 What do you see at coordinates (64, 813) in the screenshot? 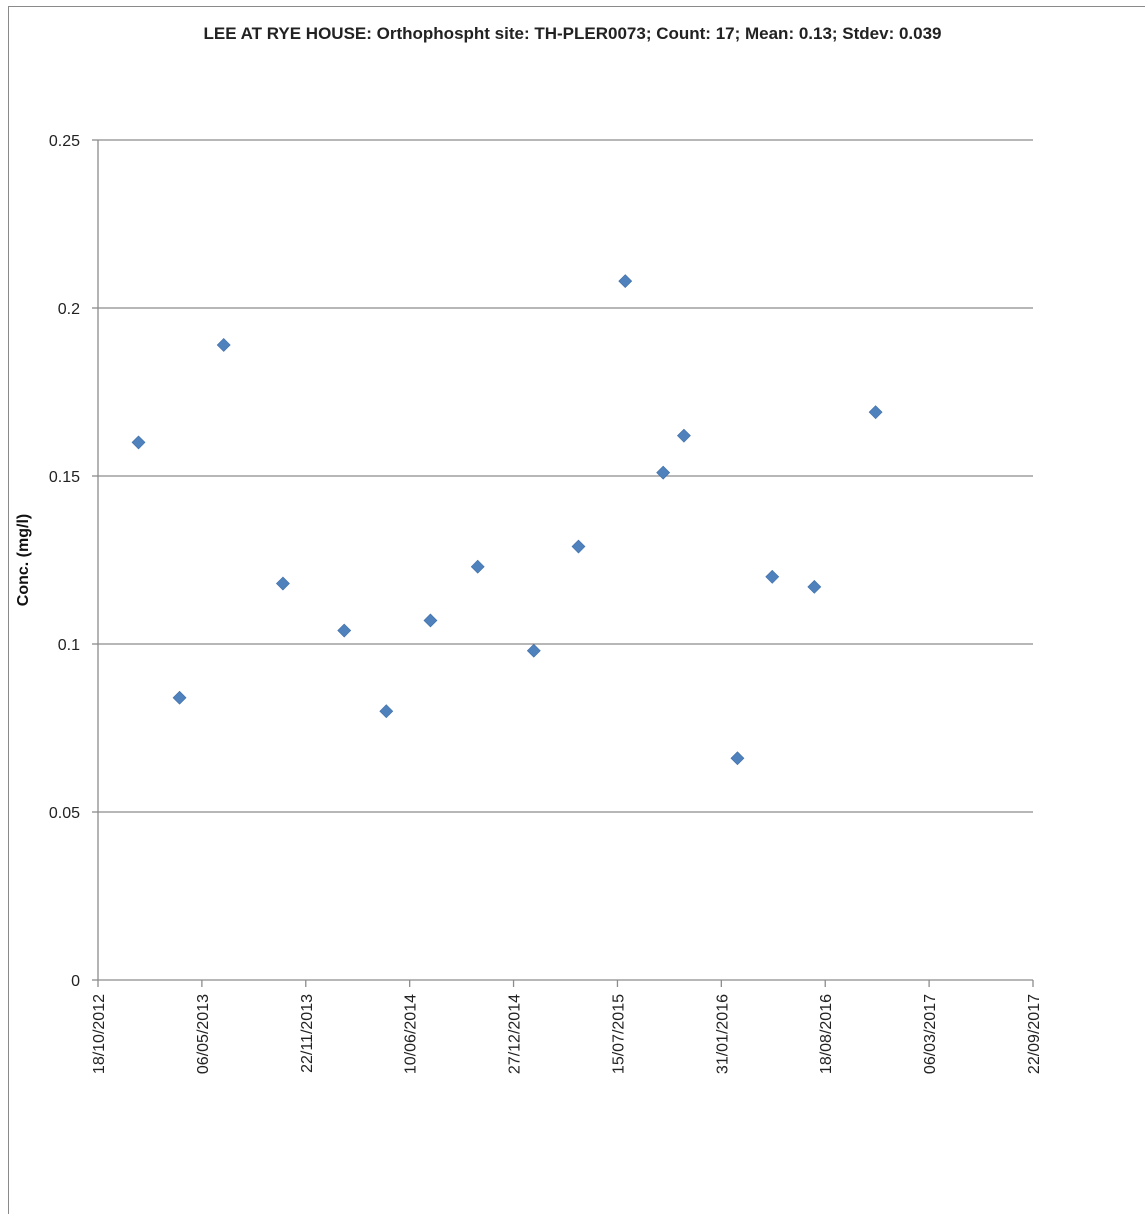
I see `y-tick-label: 0.05` at bounding box center [64, 813].